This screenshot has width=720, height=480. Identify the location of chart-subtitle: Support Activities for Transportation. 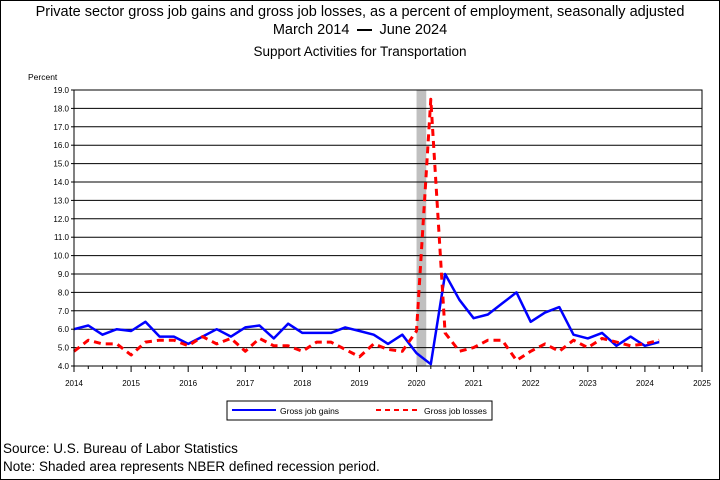
(360, 51).